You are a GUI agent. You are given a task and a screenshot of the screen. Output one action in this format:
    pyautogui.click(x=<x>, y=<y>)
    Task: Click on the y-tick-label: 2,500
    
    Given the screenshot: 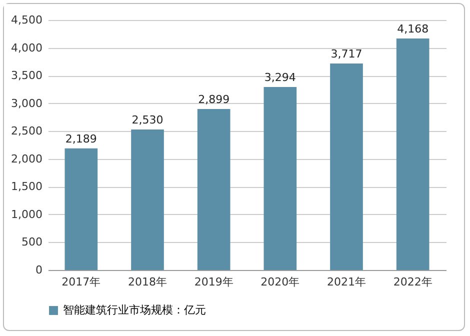 What is the action you would take?
    pyautogui.click(x=26, y=131)
    